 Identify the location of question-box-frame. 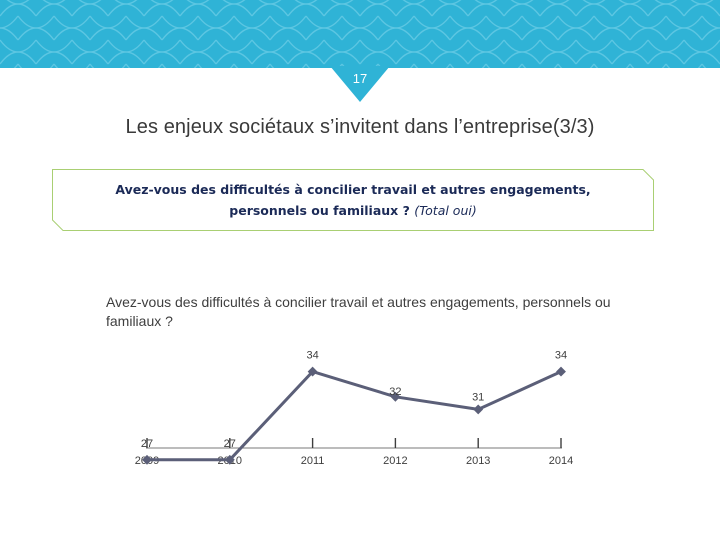
(353, 200).